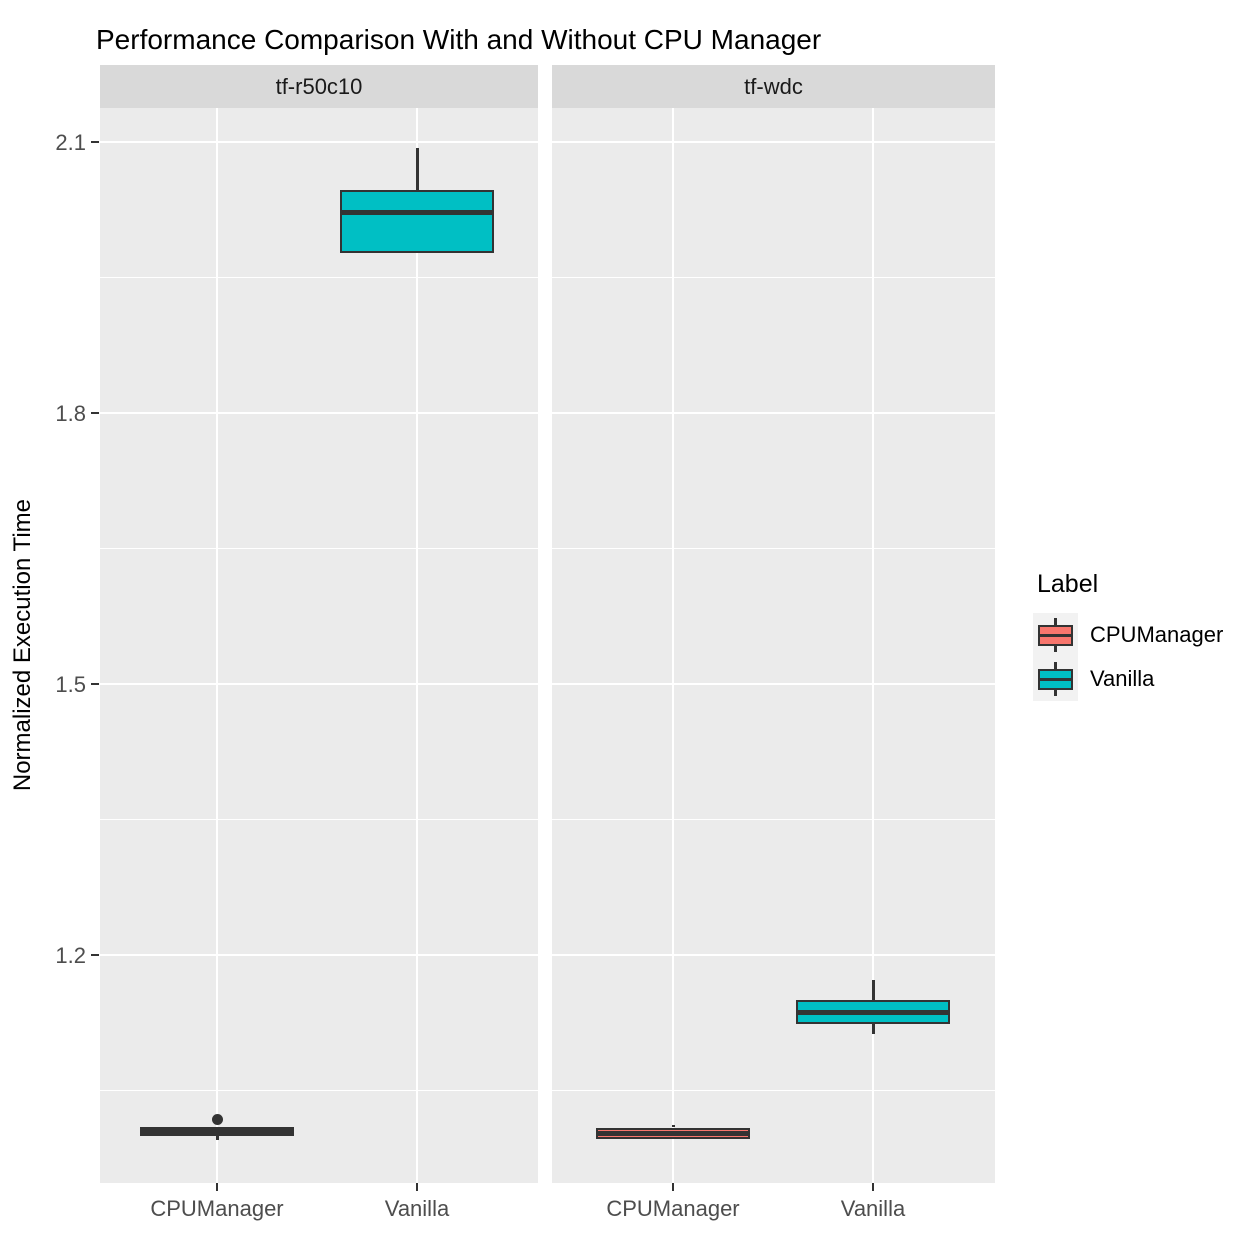 This screenshot has width=1238, height=1242. Describe the element at coordinates (773, 86) in the screenshot. I see `facet-strip-tf-wdc: tf-wdc` at that location.